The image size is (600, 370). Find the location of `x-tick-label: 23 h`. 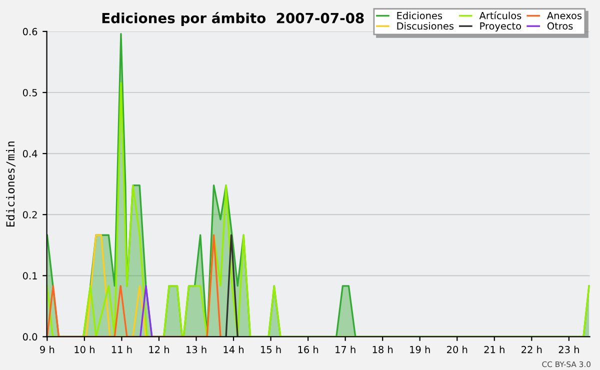

x-tick-label: 23 h is located at coordinates (568, 350).